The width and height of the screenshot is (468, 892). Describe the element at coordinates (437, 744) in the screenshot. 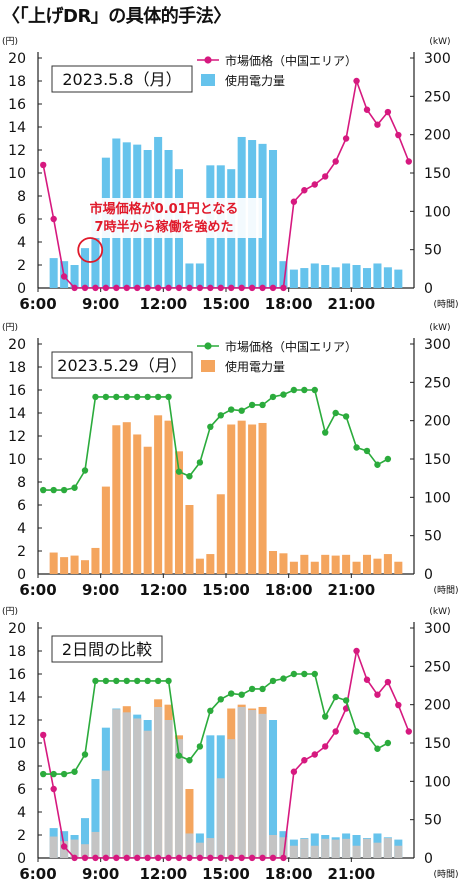

I see `right-tick-label: 150` at that location.